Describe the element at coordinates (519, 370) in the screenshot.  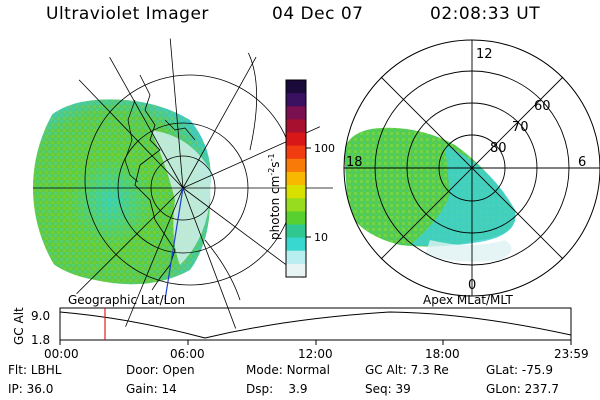
I see `glat-info: GLat: -75.9` at that location.